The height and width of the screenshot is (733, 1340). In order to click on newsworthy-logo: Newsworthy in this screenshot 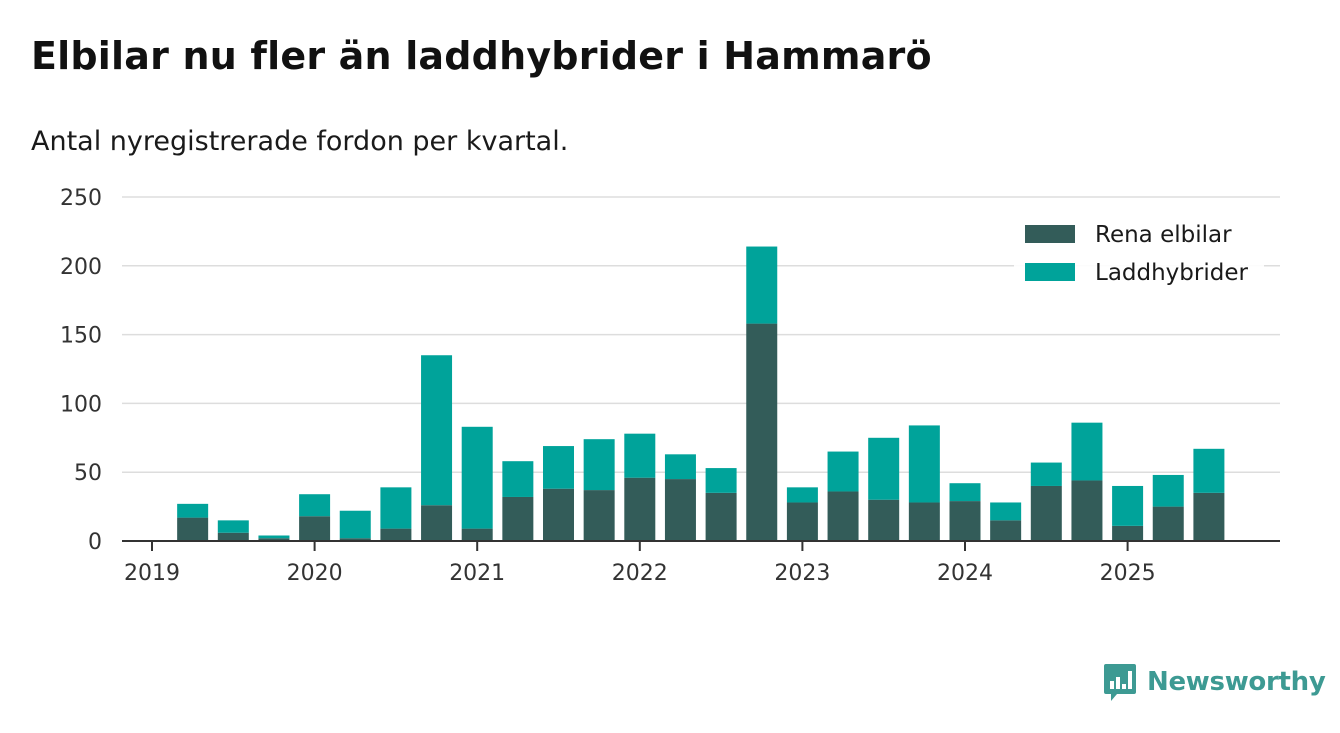, I will do `click(1214, 682)`.